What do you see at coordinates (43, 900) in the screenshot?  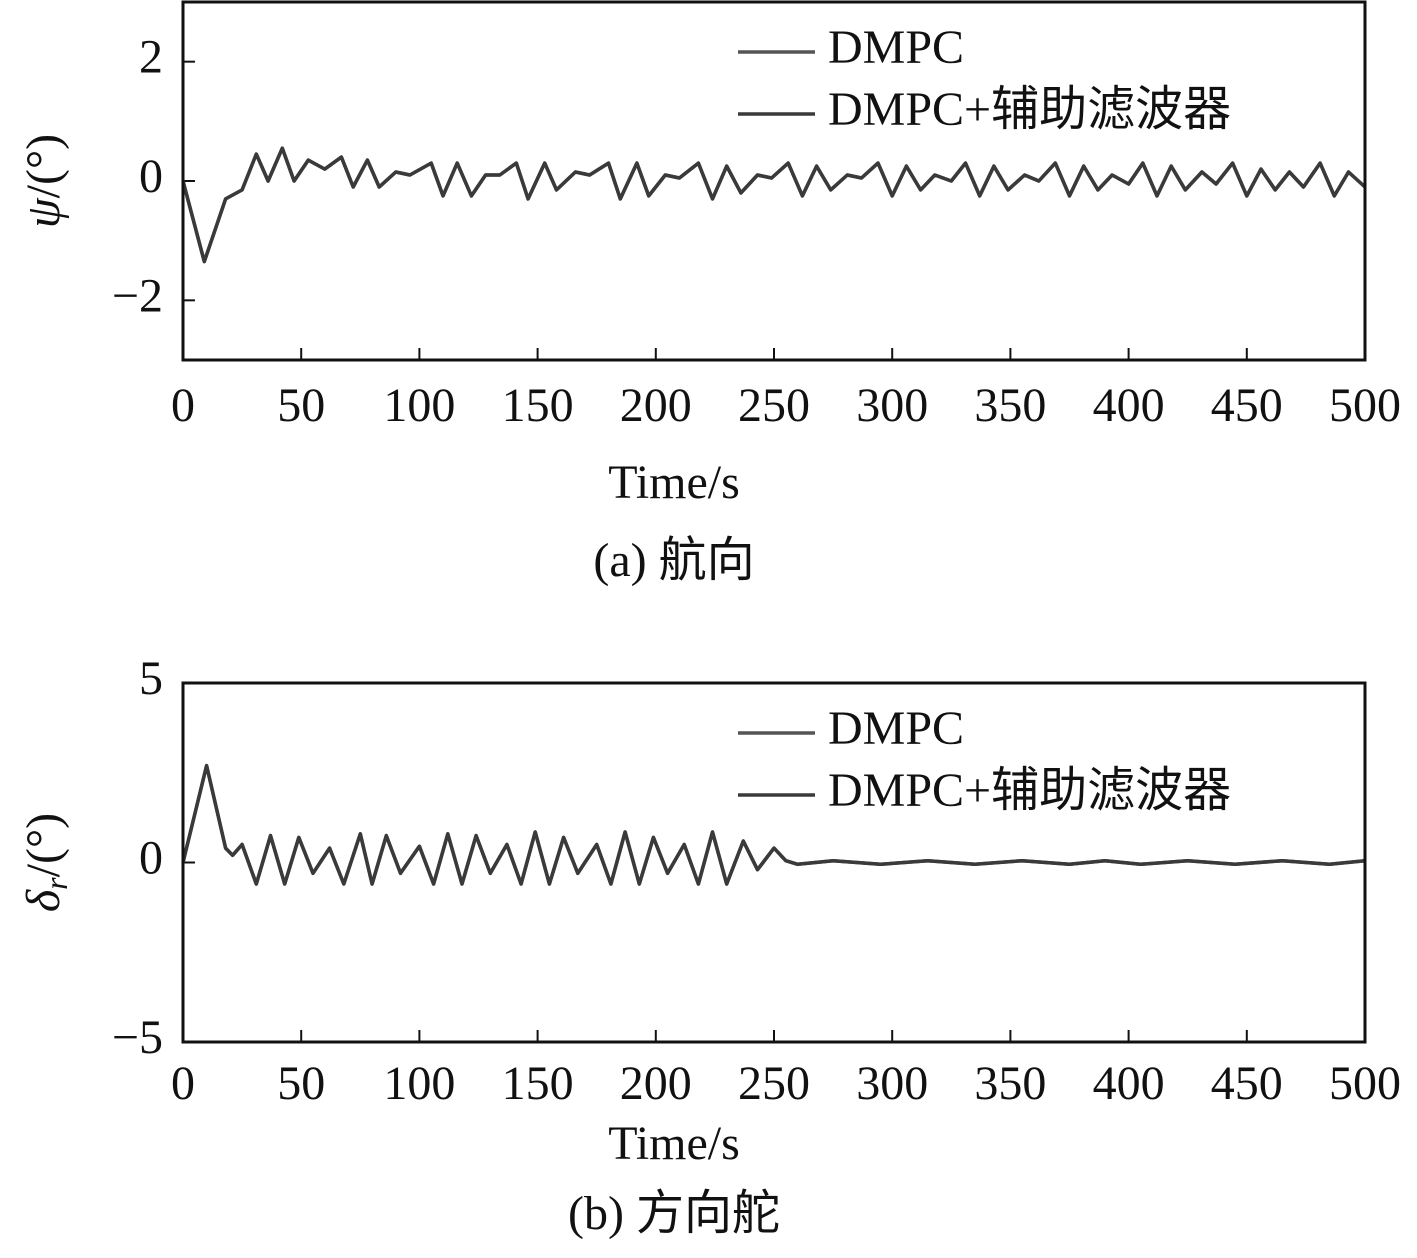 I see `y-label-symbol: δ` at bounding box center [43, 900].